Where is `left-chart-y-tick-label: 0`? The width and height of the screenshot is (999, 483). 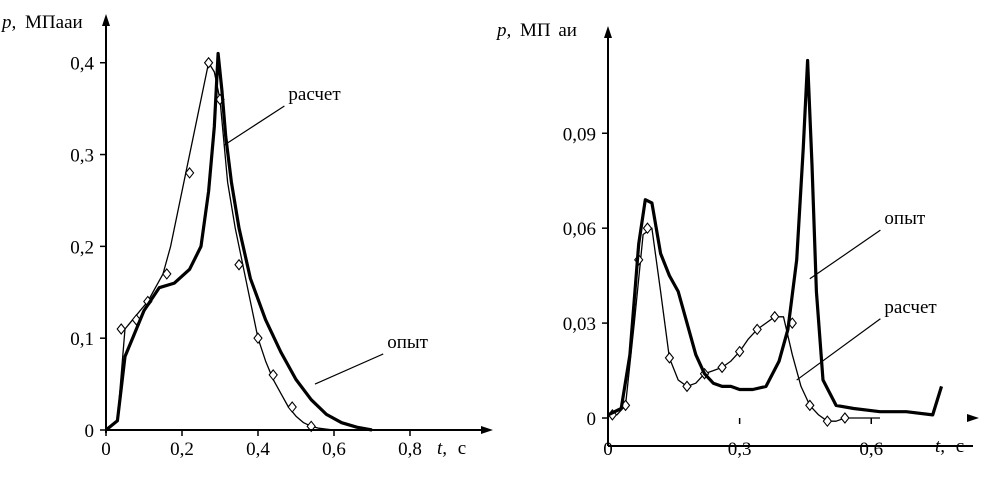 left-chart-y-tick-label: 0 is located at coordinates (90, 431).